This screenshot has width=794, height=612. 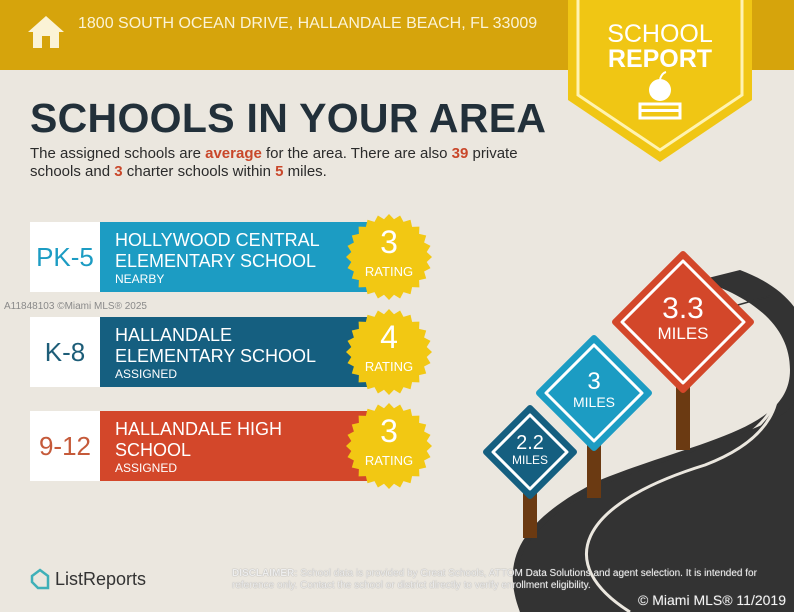 What do you see at coordinates (88, 579) in the screenshot?
I see `listreports-logo: ListReports` at bounding box center [88, 579].